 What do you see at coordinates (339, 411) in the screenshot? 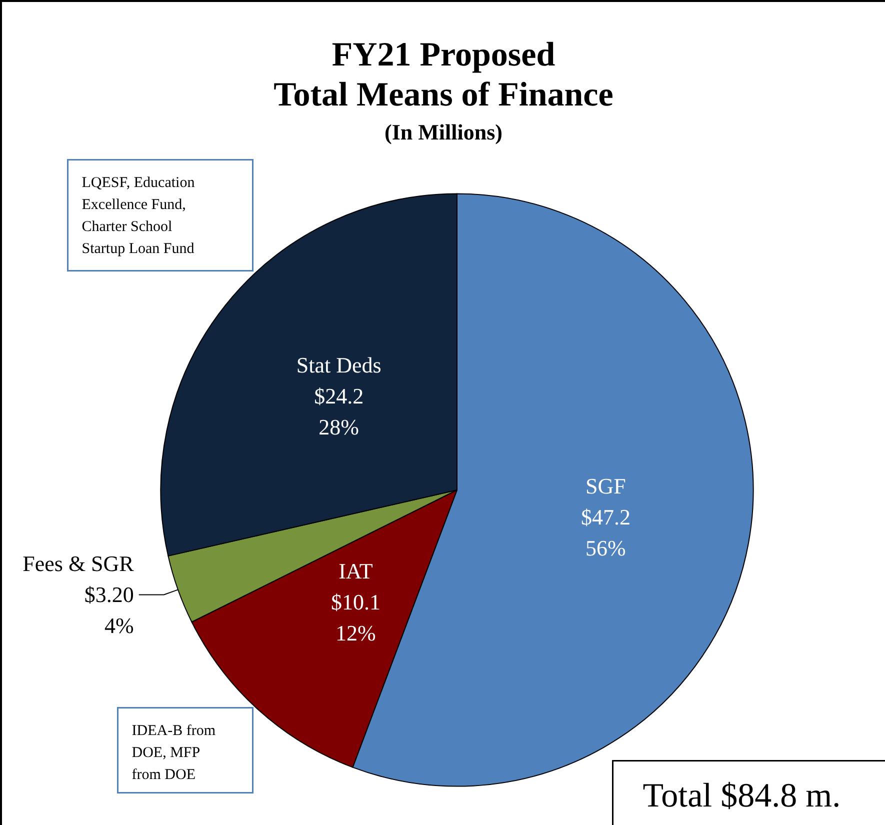
I see `data-label: $24.2 28%` at bounding box center [339, 411].